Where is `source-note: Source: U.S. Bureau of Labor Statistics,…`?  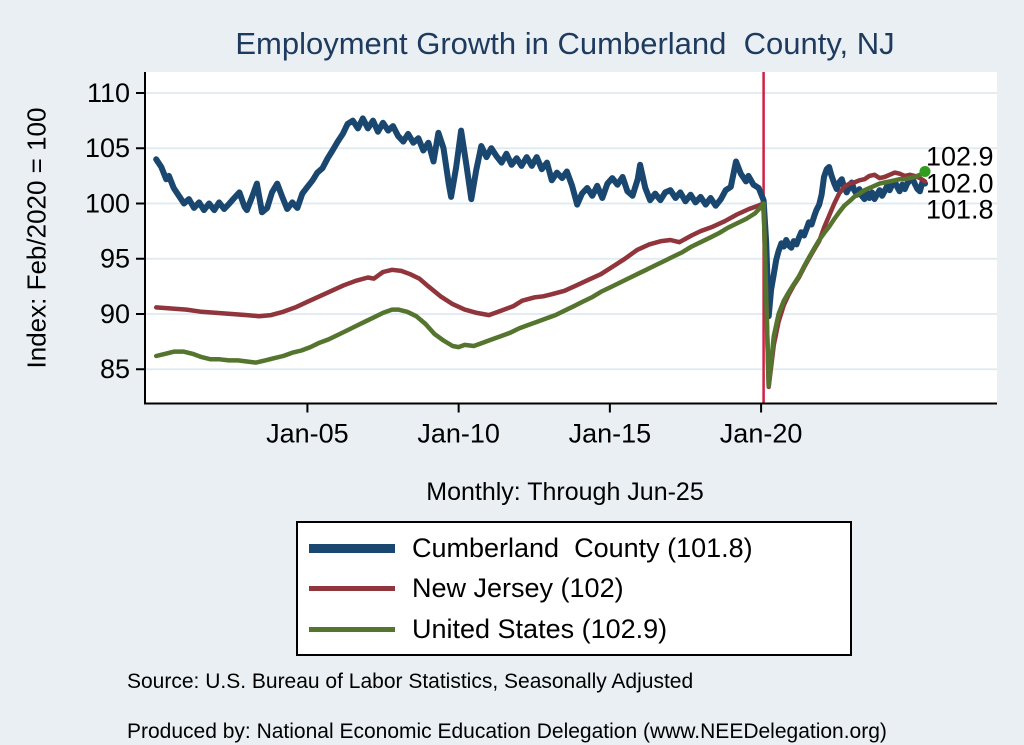
source-note: Source: U.S. Bureau of Labor Statistics,… is located at coordinates (507, 706).